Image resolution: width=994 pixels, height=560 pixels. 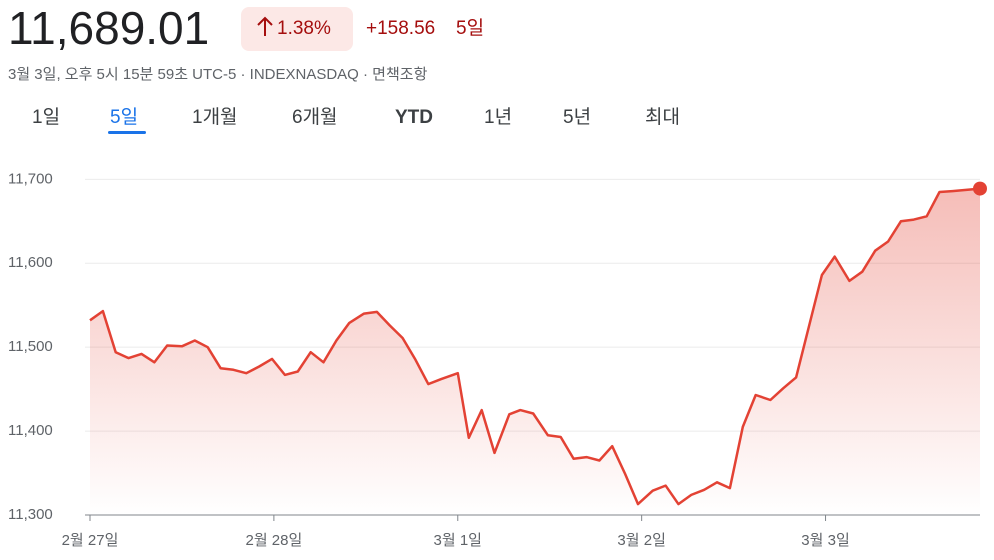 What do you see at coordinates (641, 540) in the screenshot?
I see `x-tick-label: 3월 2일` at bounding box center [641, 540].